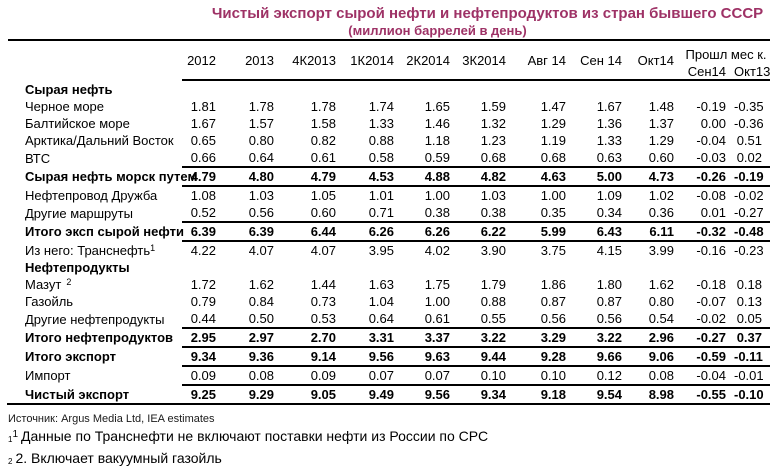 The image size is (780, 471). I want to click on row-label: Из него: Транснефть1, so click(94, 250).